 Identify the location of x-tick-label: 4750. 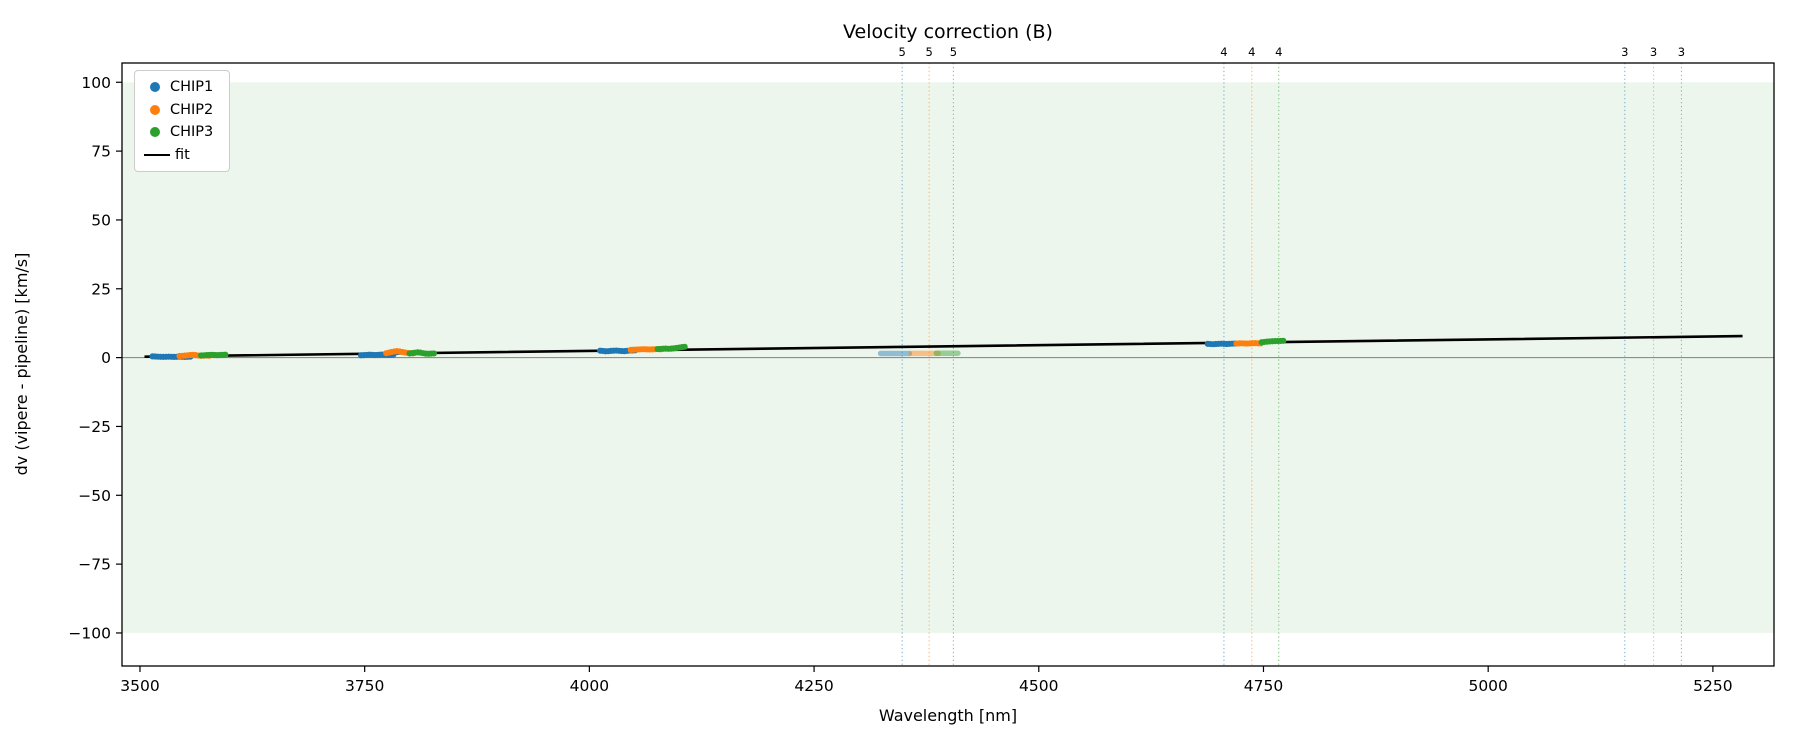
(1263, 686).